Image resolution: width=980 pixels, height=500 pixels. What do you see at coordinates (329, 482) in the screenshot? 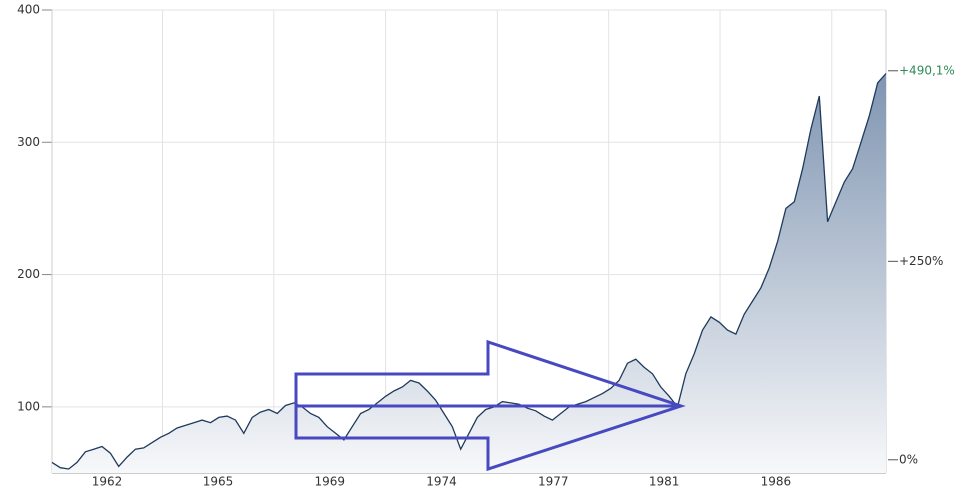
I see `x-tick-label: 1969` at bounding box center [329, 482].